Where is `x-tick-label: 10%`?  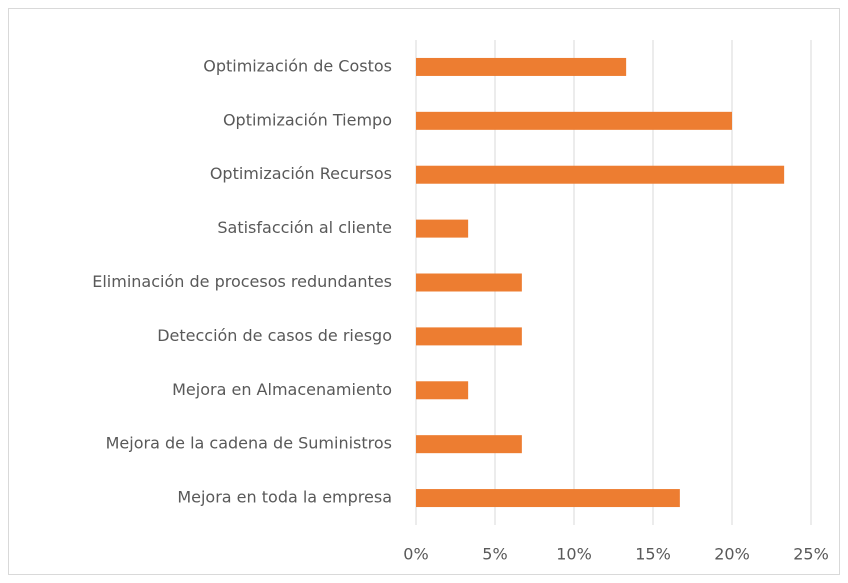 x-tick-label: 10% is located at coordinates (574, 554).